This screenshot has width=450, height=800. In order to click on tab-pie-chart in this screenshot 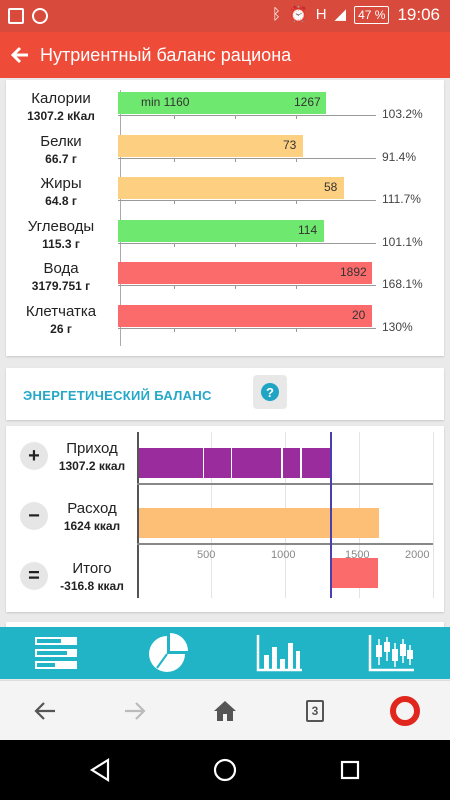, I will do `click(168, 653)`.